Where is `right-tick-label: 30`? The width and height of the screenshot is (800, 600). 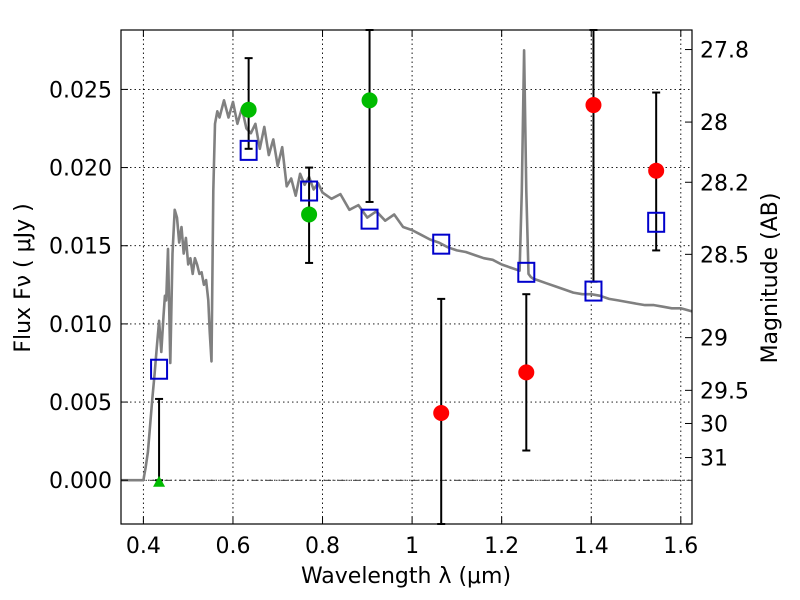 right-tick-label: 30 is located at coordinates (714, 424).